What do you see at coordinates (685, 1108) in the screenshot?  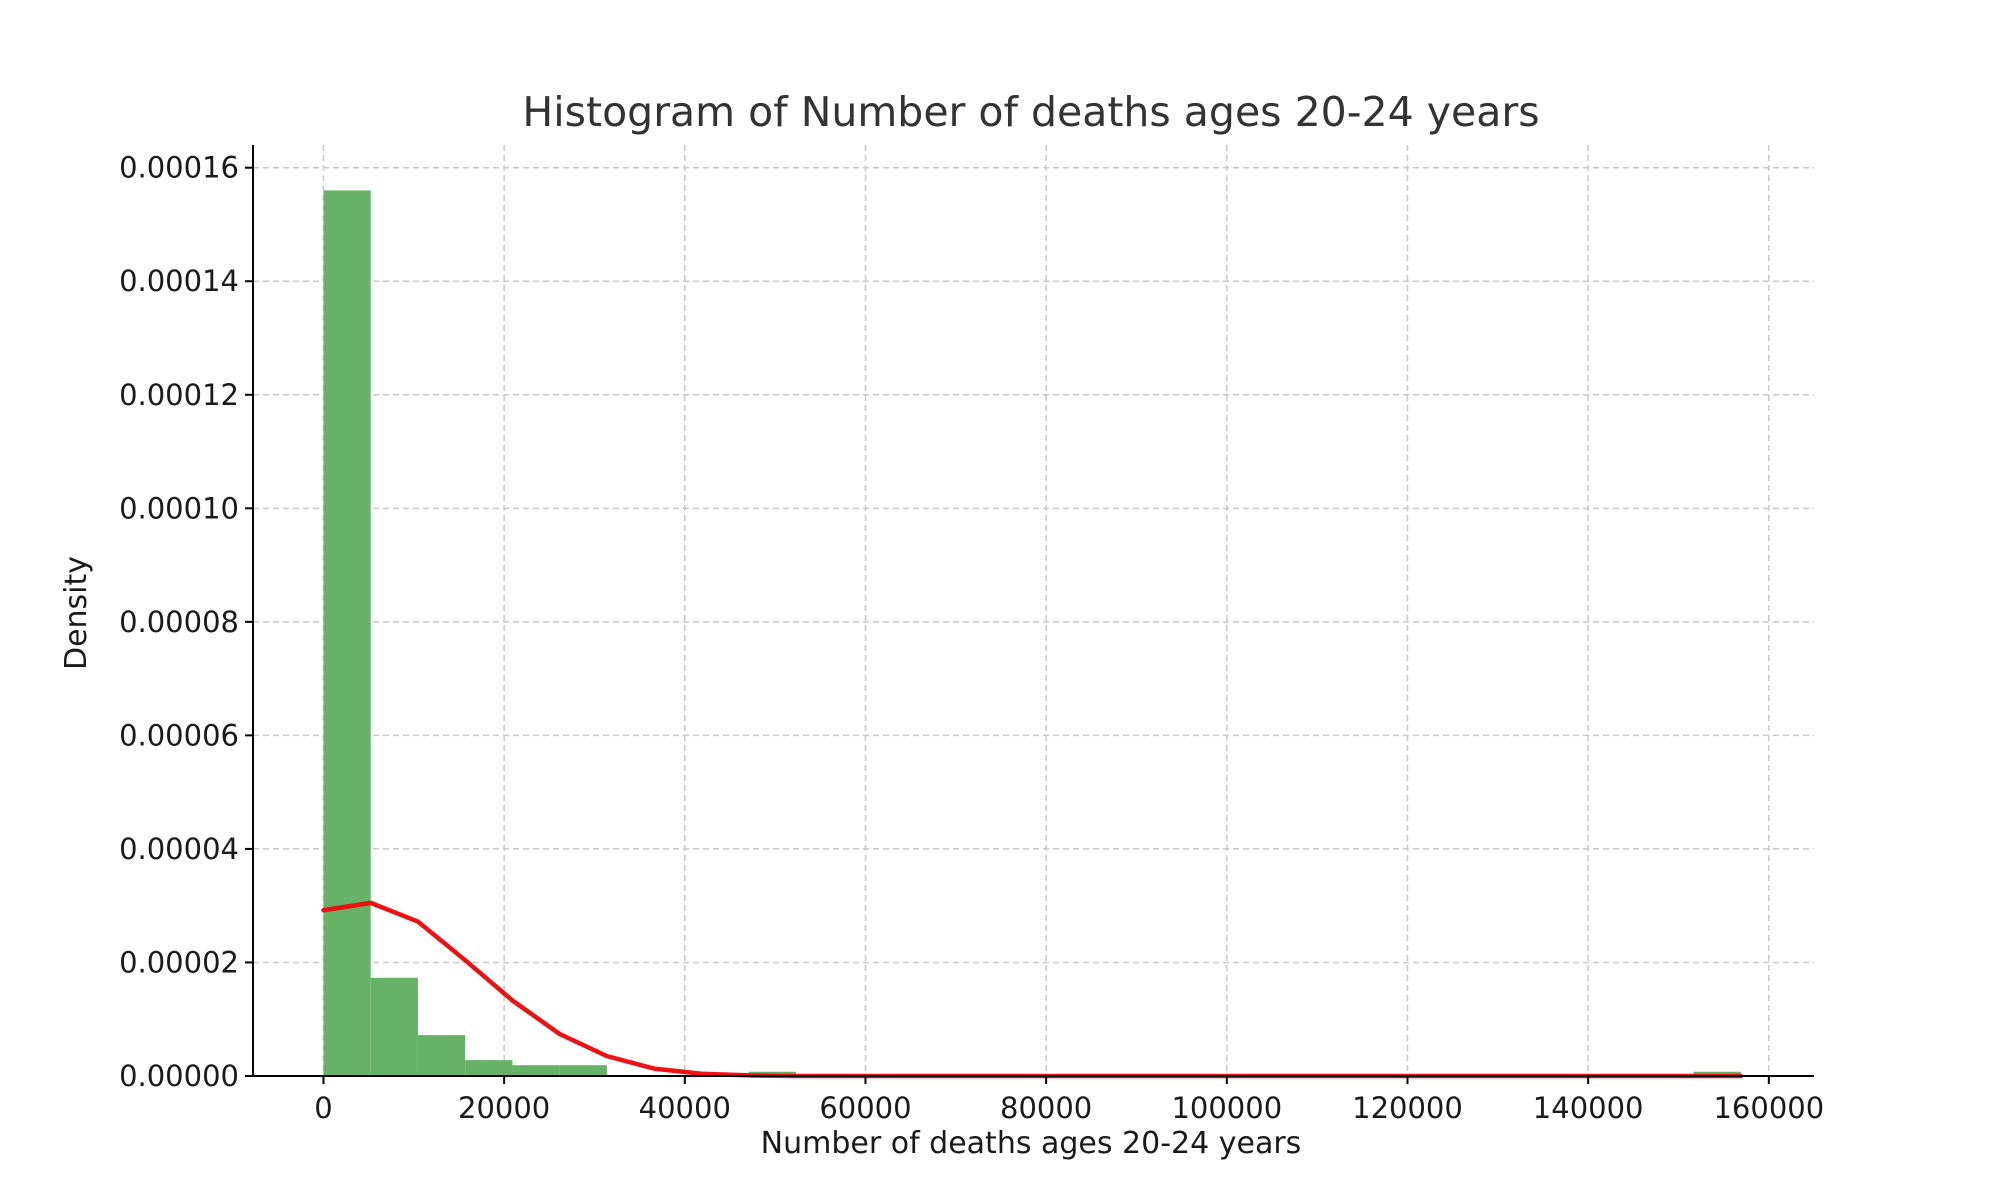 I see `x-tick-label-2: 40000` at bounding box center [685, 1108].